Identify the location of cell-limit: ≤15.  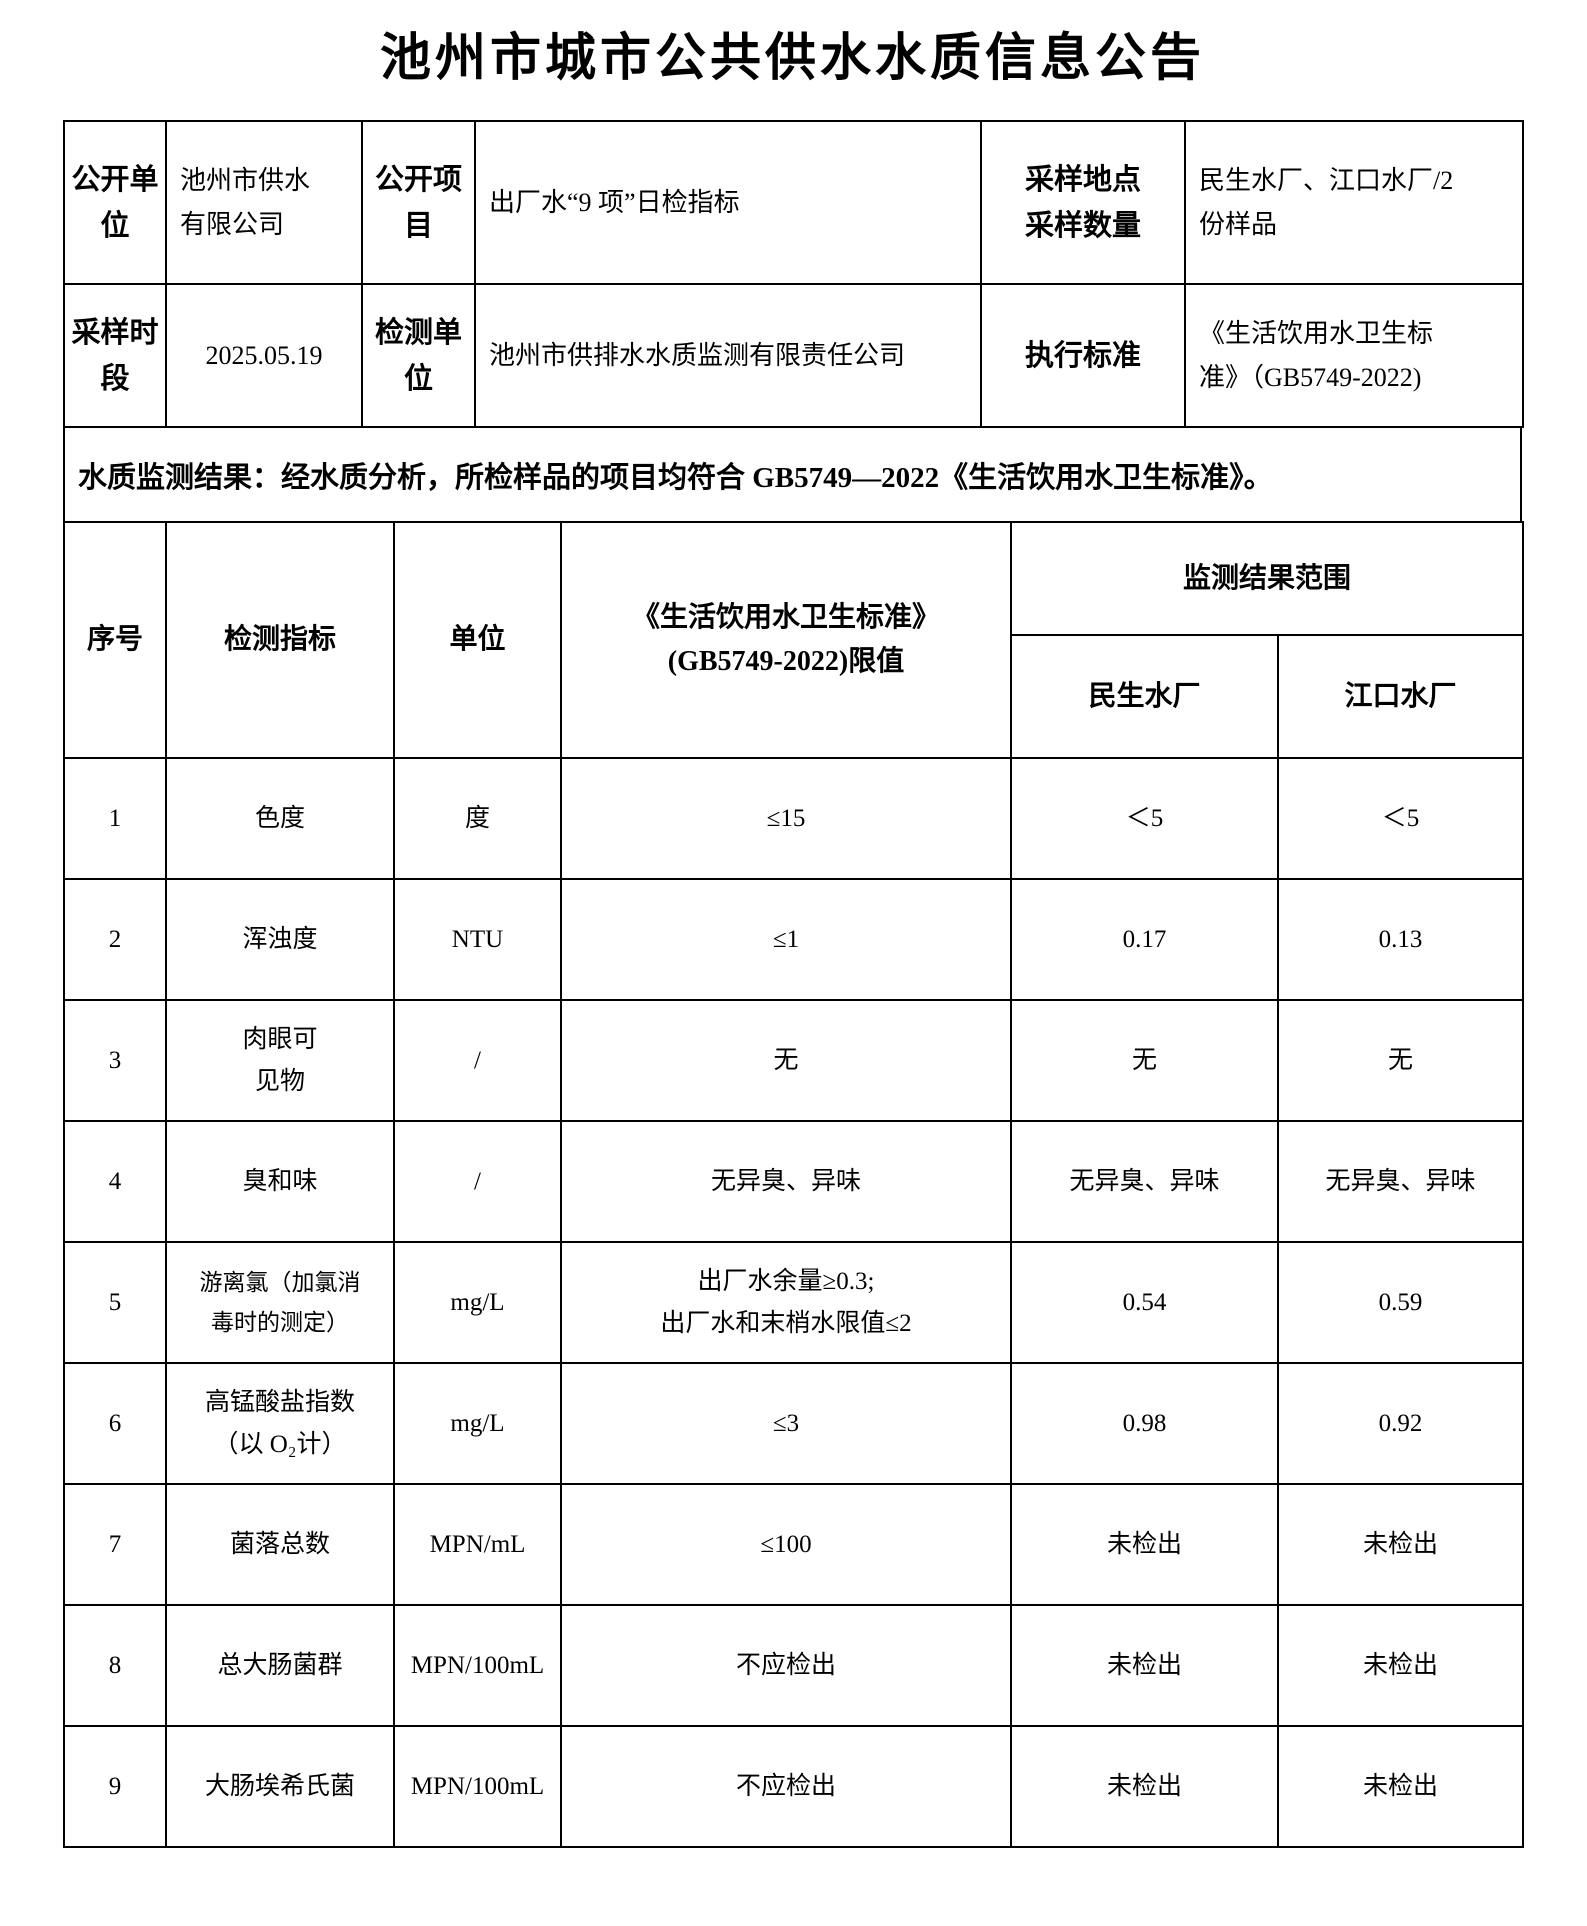
(786, 818).